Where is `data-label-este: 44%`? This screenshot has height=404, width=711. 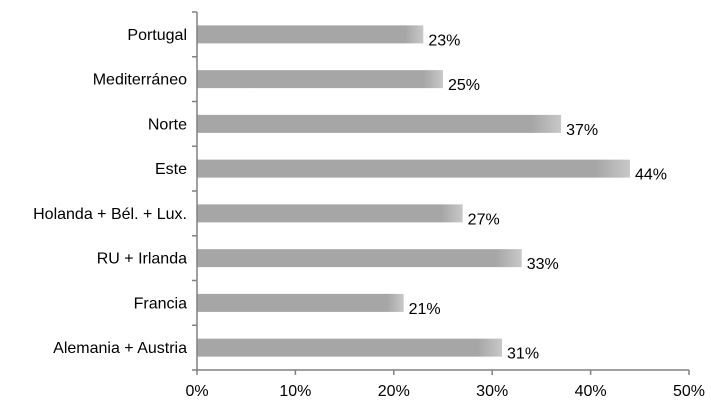
data-label-este: 44% is located at coordinates (651, 175).